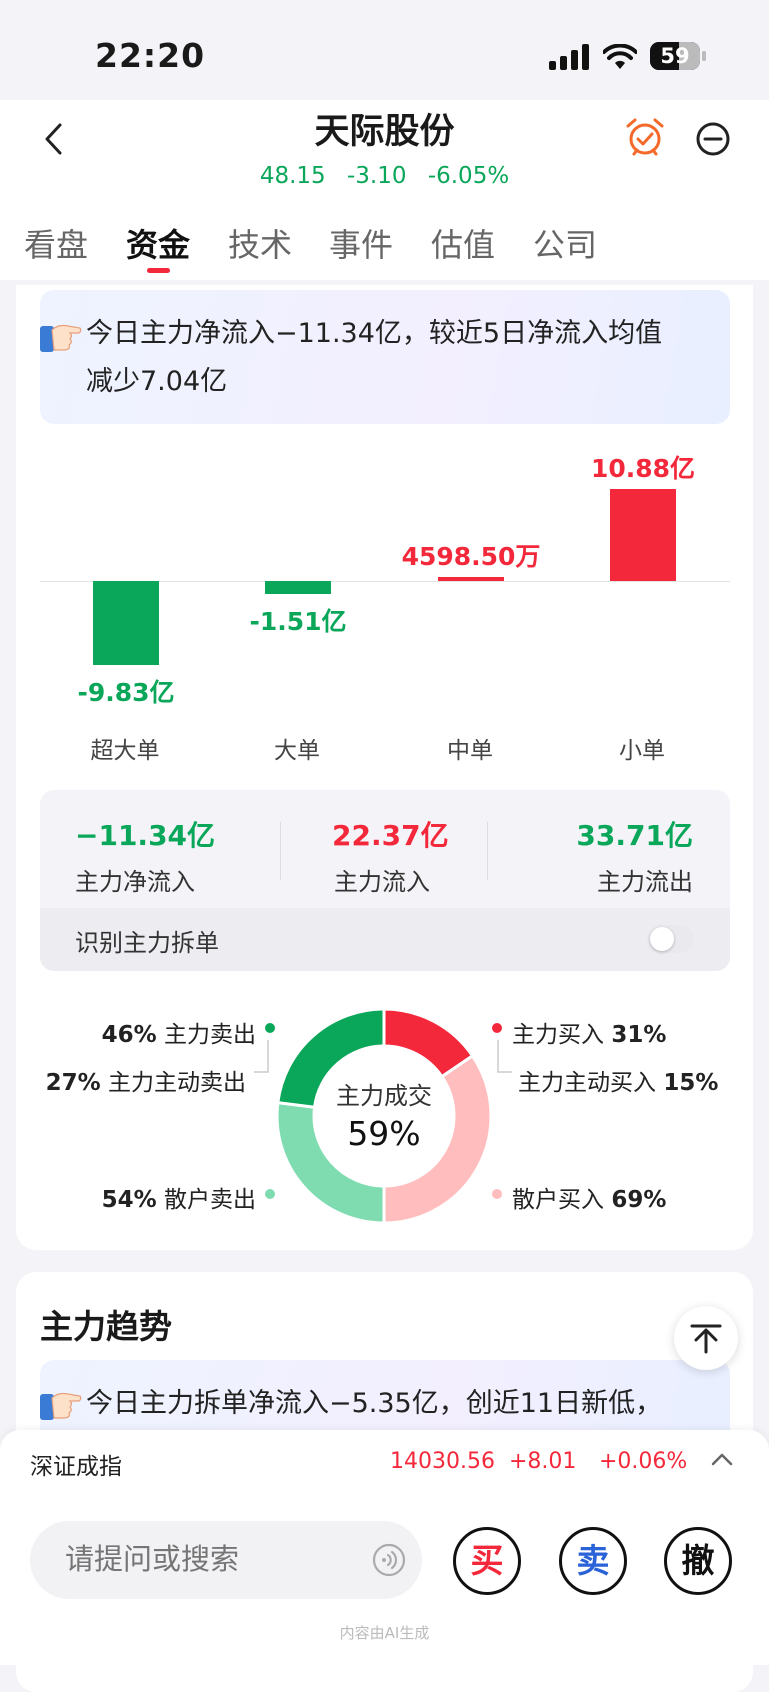  What do you see at coordinates (645, 138) in the screenshot?
I see `alarm-icon` at bounding box center [645, 138].